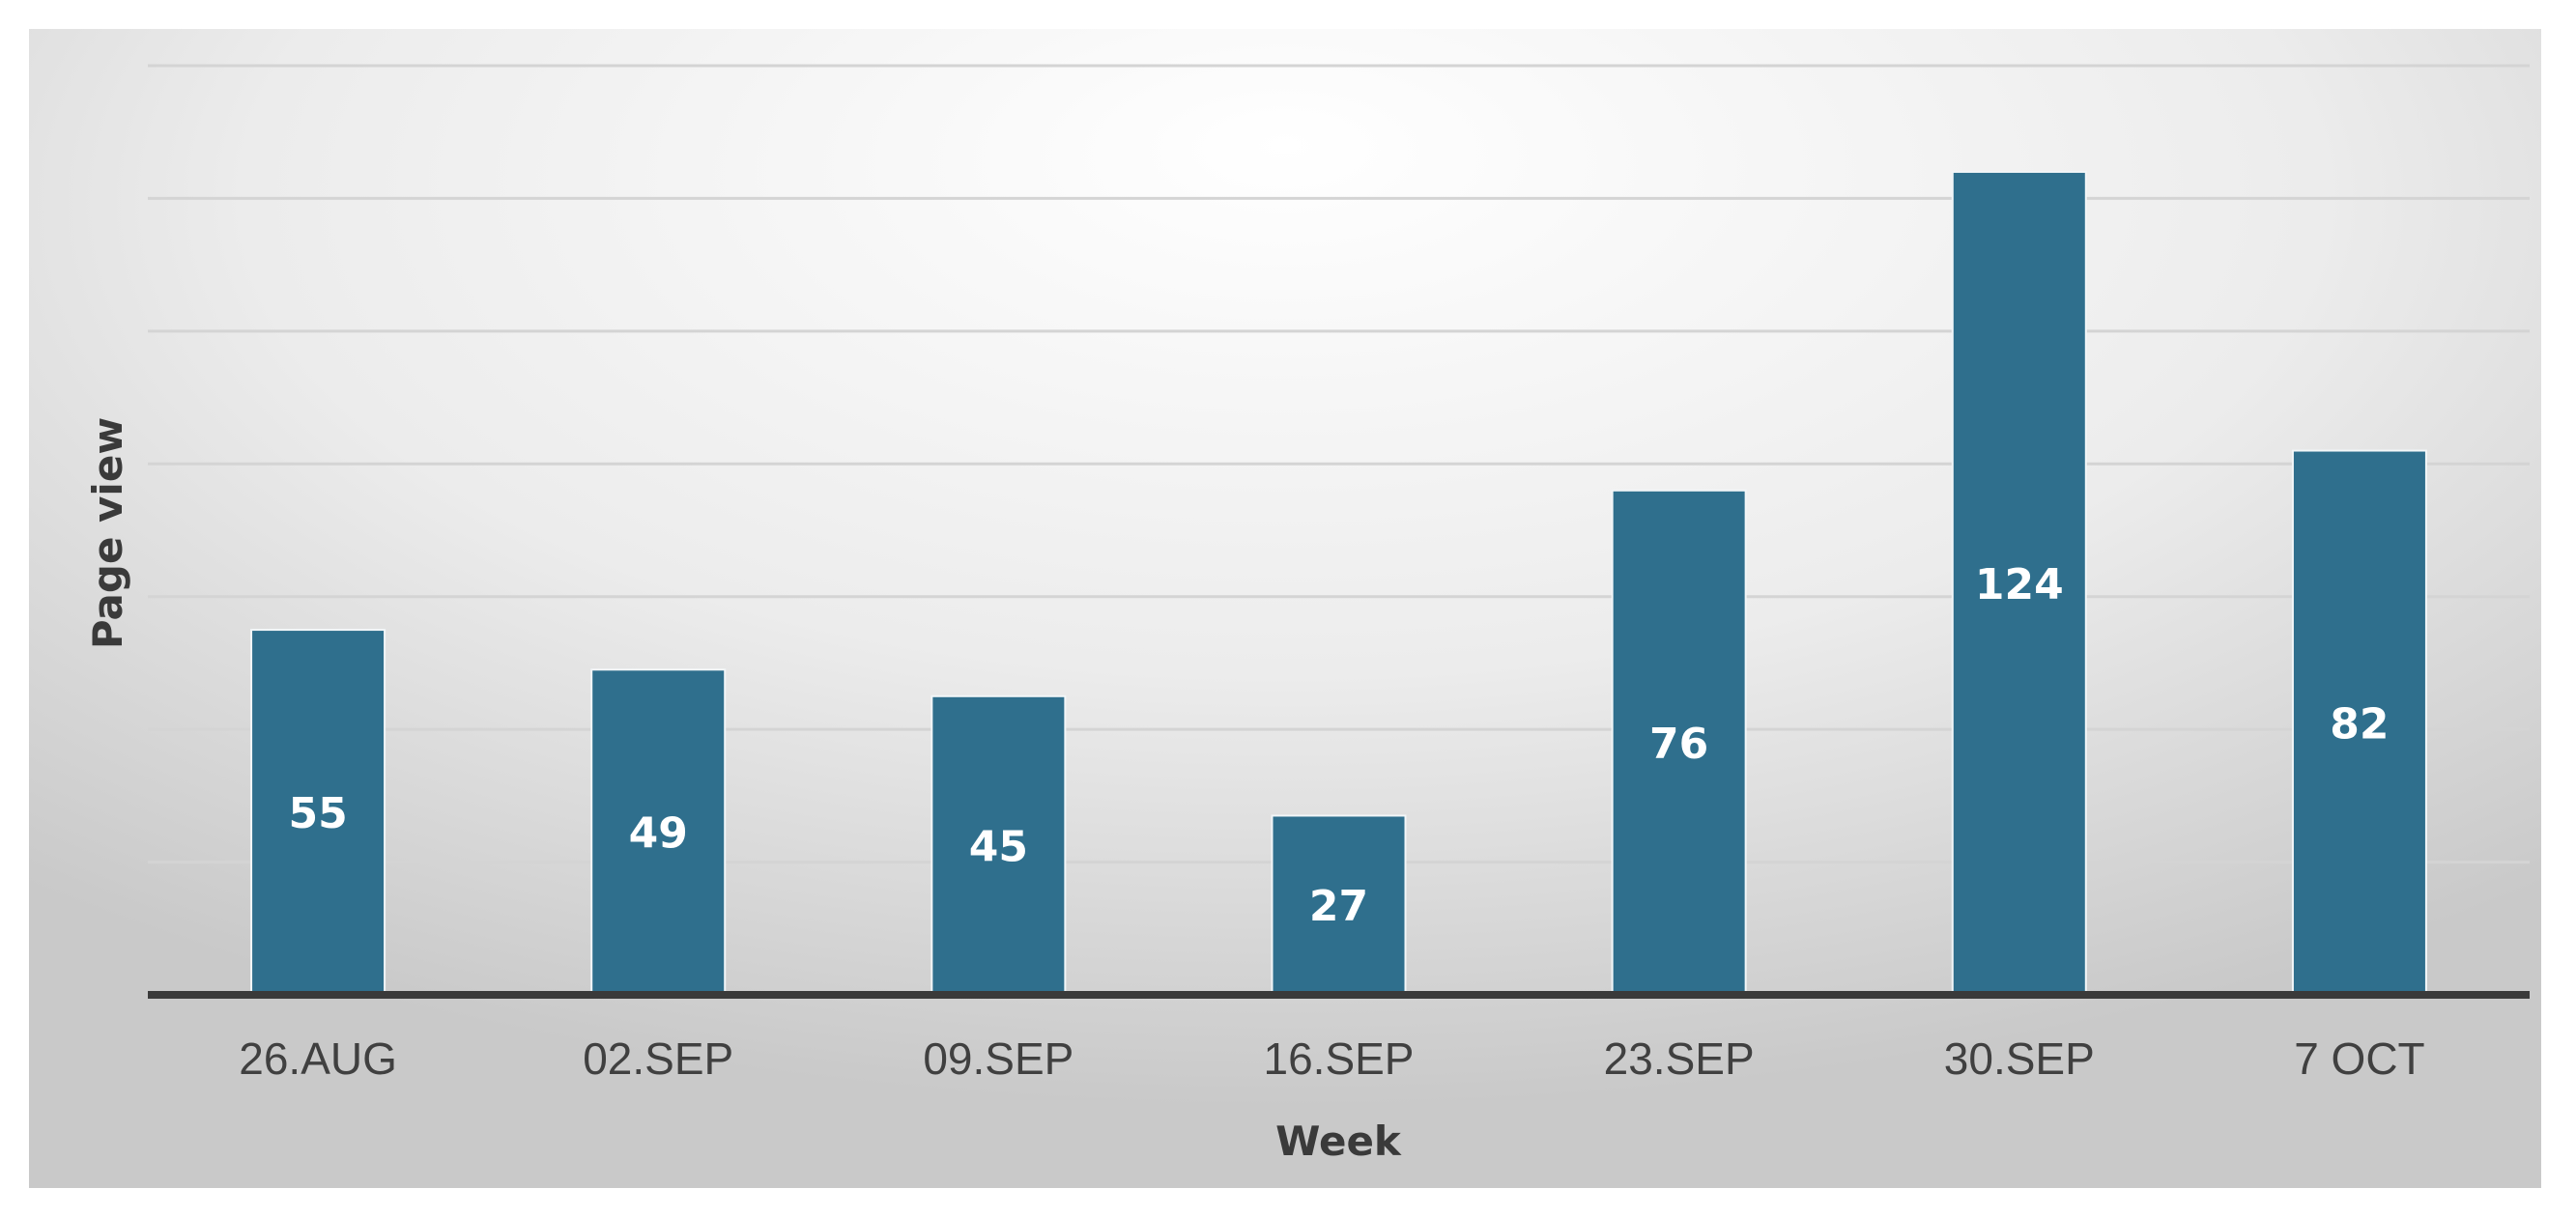 This screenshot has height=1217, width=2576. I want to click on data-label-2: 49, so click(658, 834).